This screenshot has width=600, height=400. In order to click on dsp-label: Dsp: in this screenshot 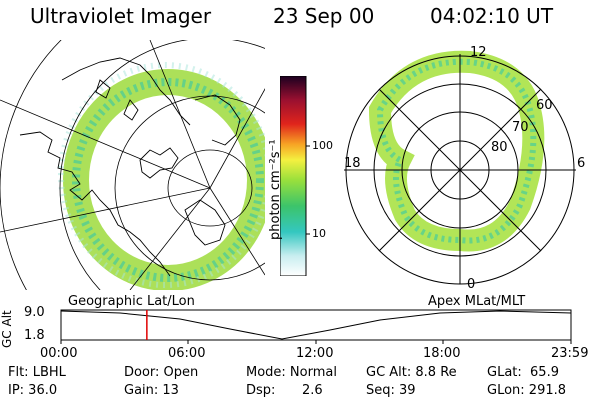, I will do `click(261, 390)`.